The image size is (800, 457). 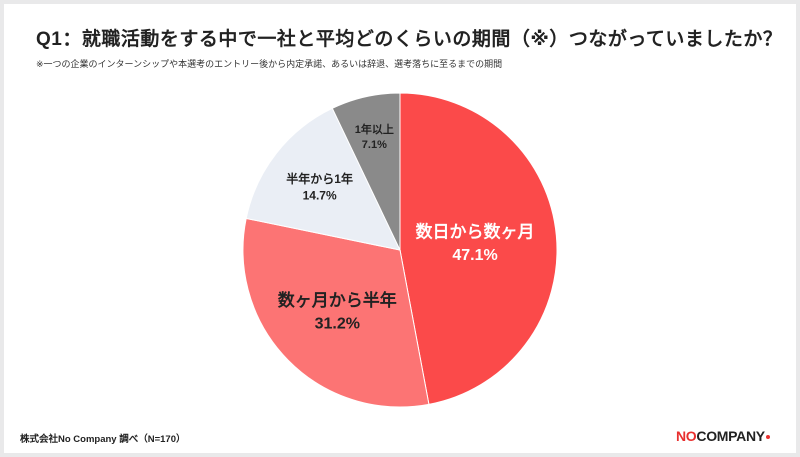 I want to click on logo-dot, so click(x=767, y=437).